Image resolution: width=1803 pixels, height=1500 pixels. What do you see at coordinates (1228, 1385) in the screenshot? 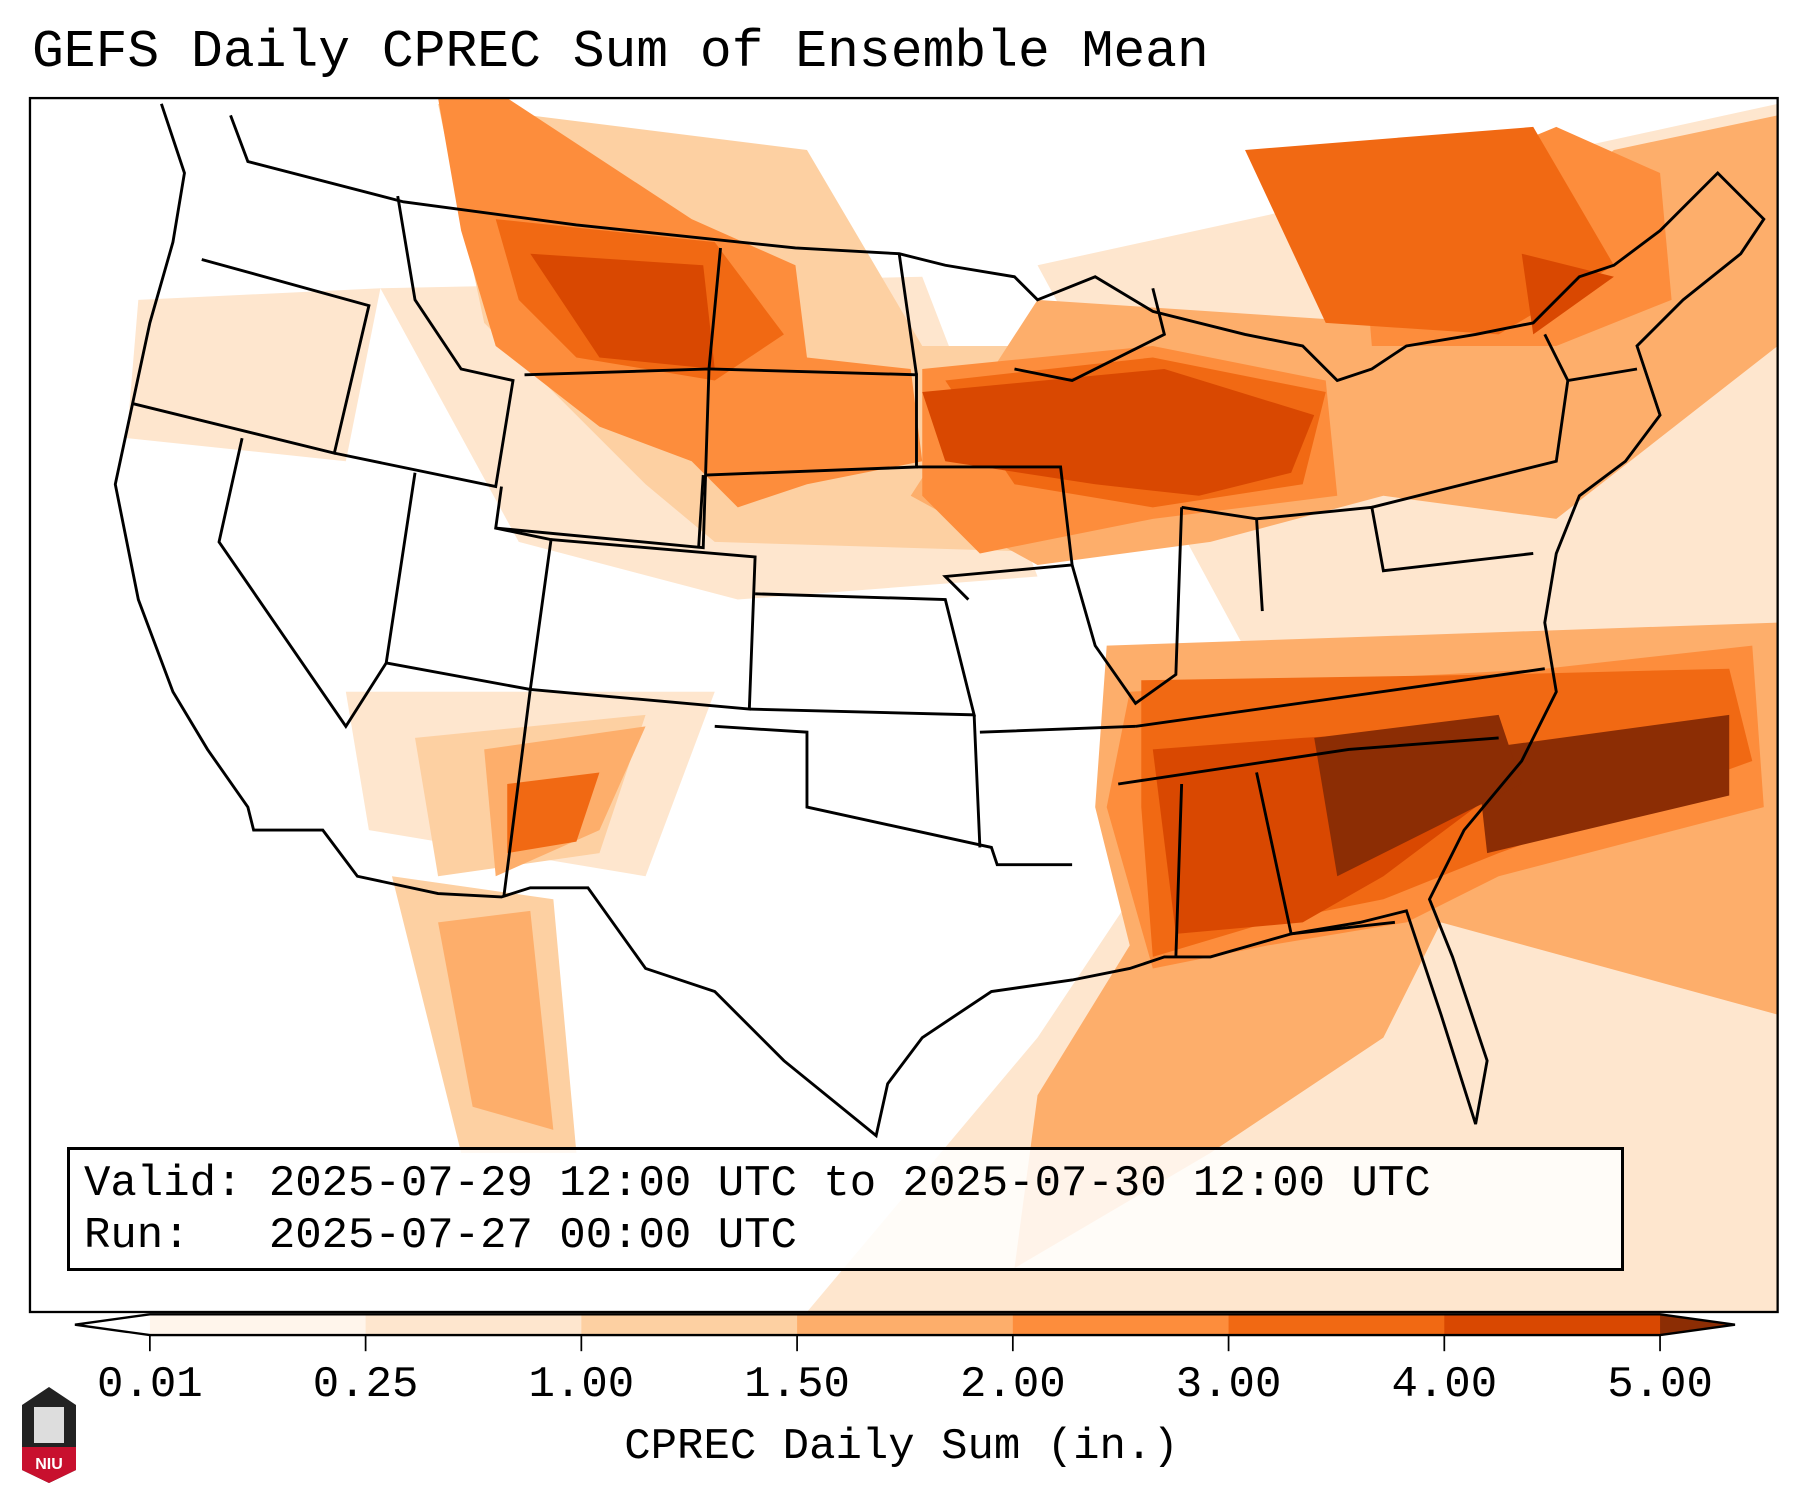
I see `colorbar-tick-label: 3.00` at bounding box center [1228, 1385].